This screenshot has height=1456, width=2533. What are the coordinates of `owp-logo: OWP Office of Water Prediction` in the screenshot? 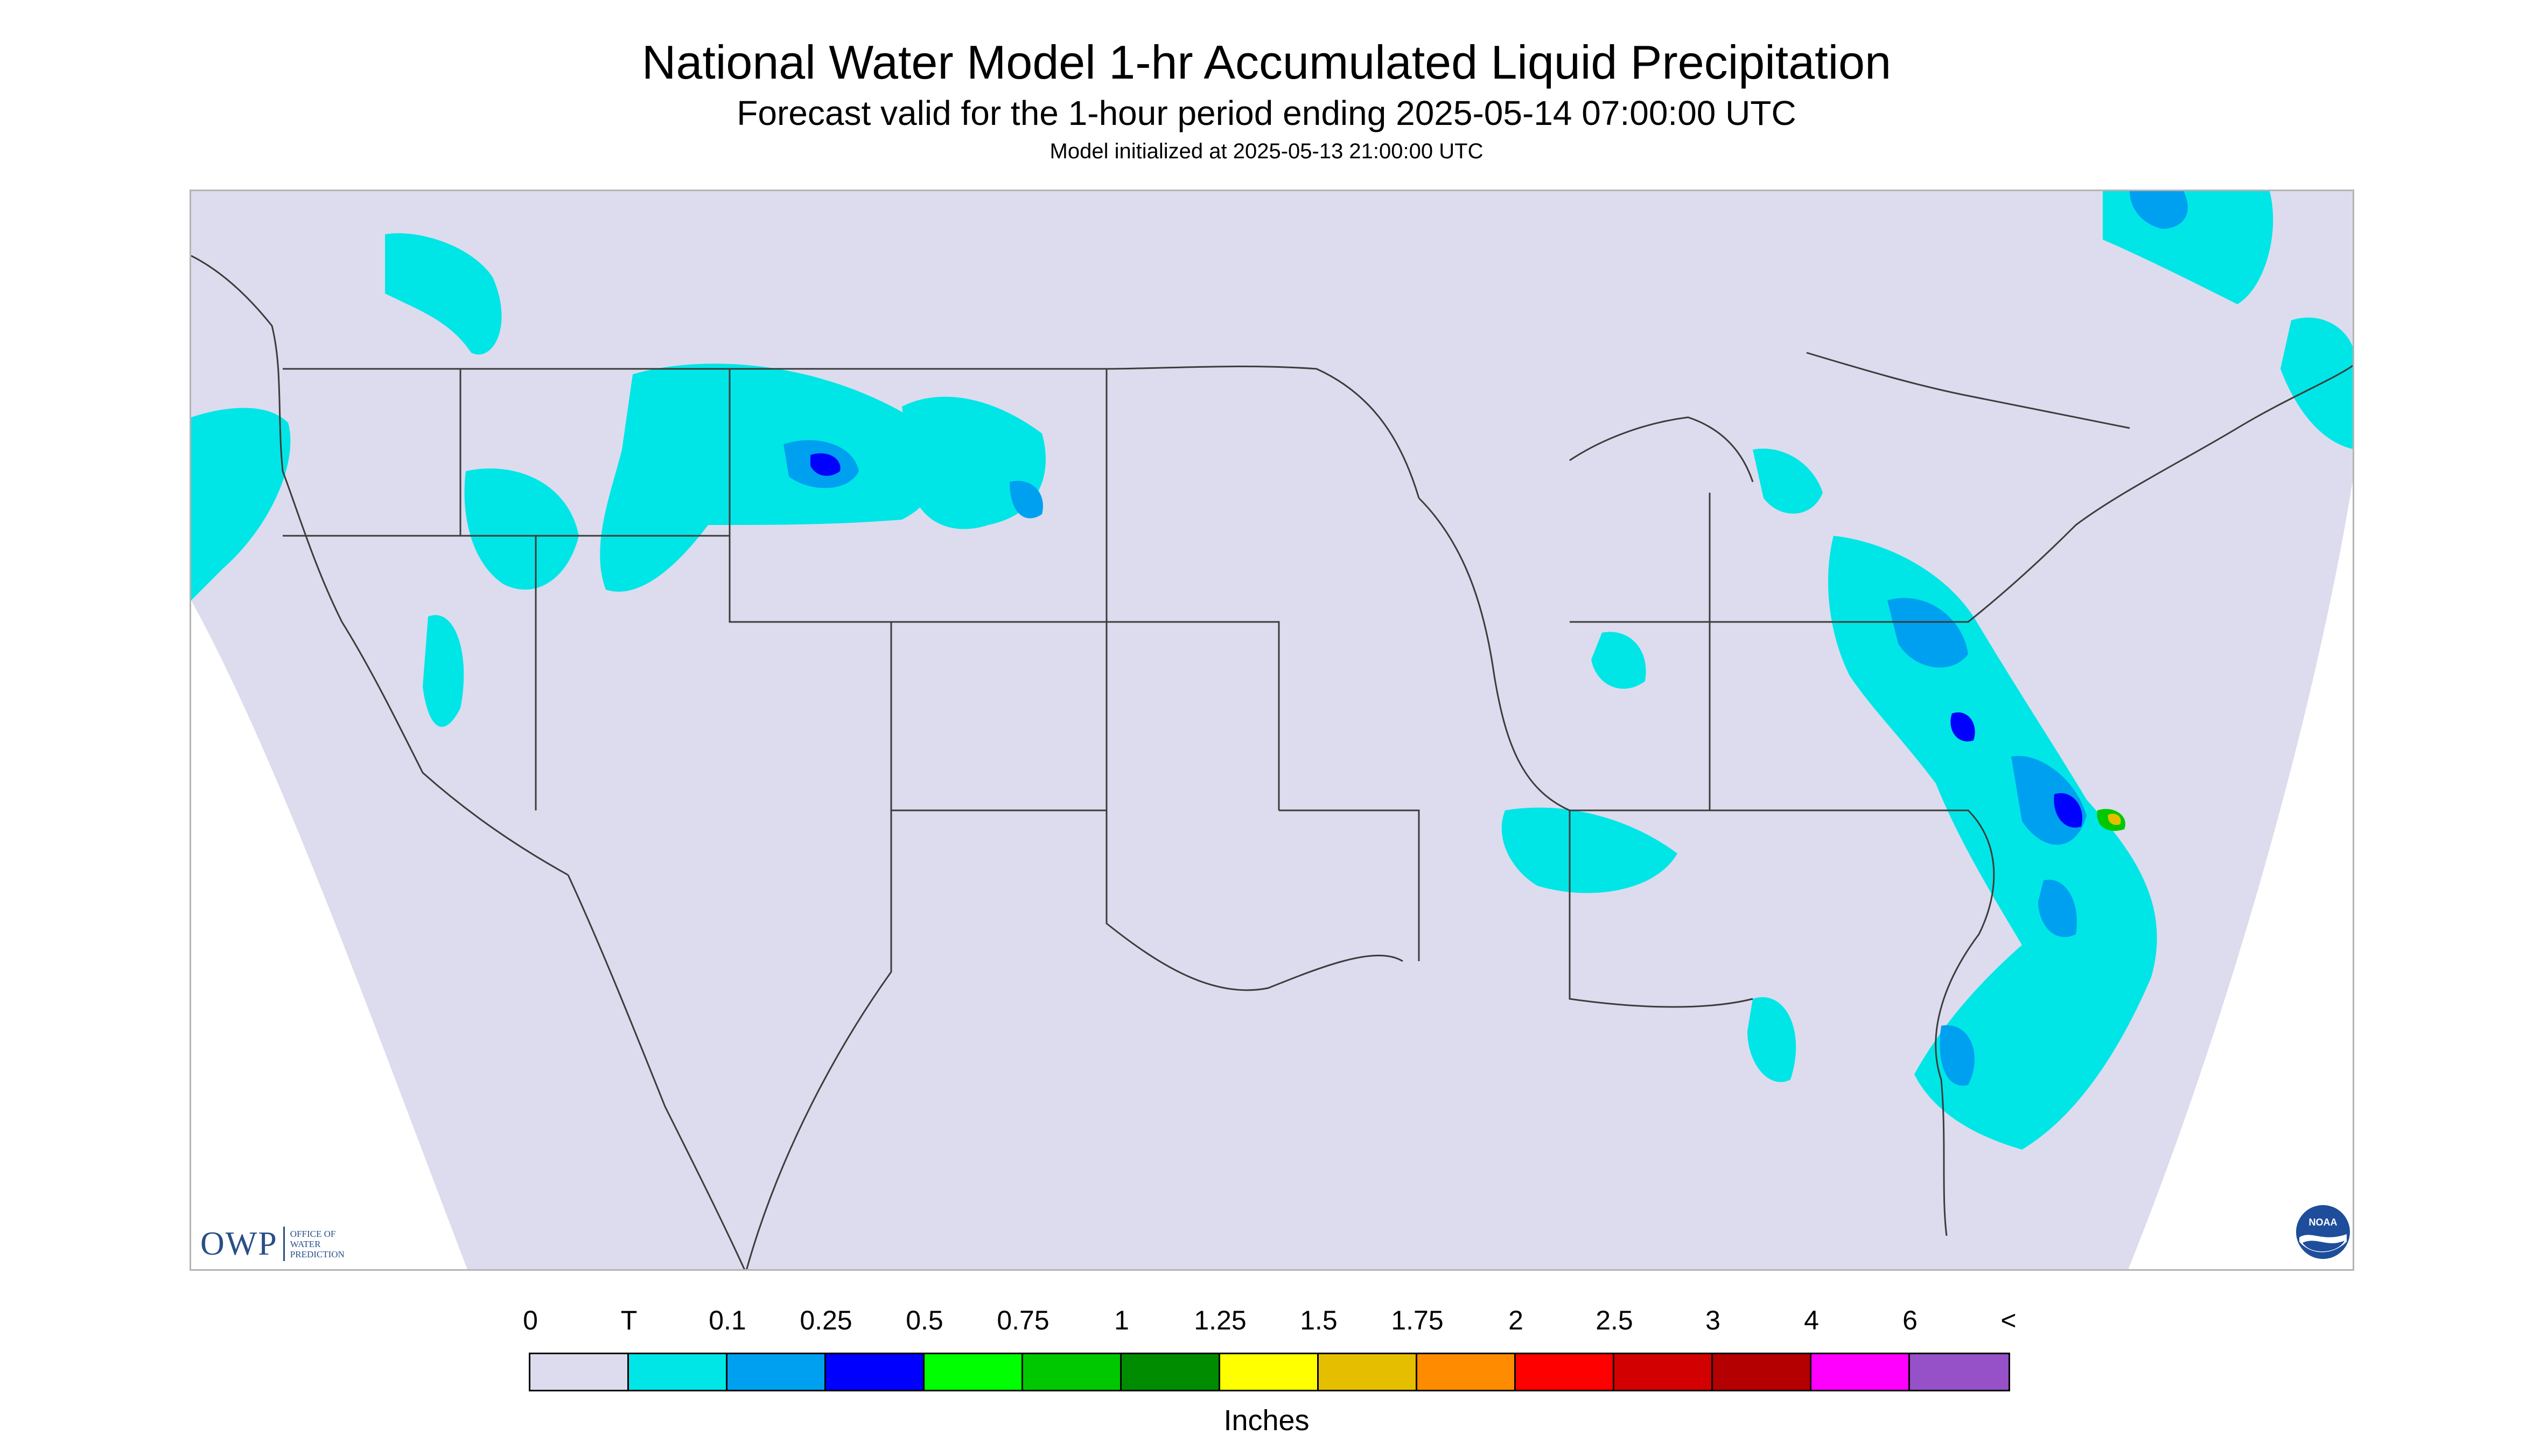 It's located at (283, 1243).